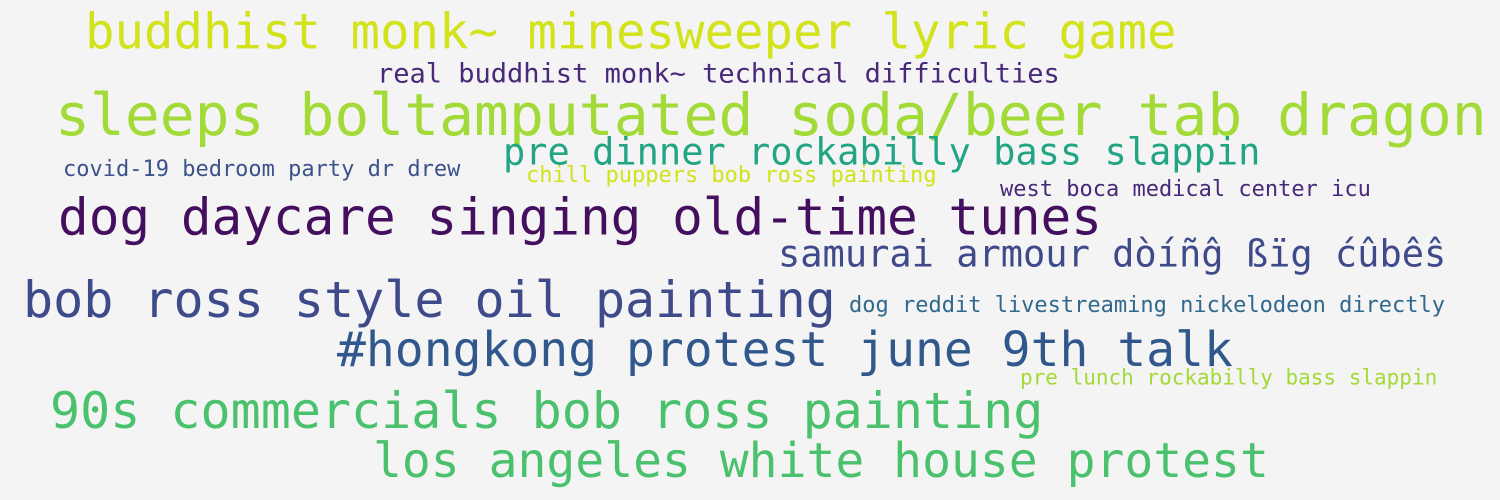  Describe the element at coordinates (821, 461) in the screenshot. I see `cloud-word: los angeles white house protest` at that location.